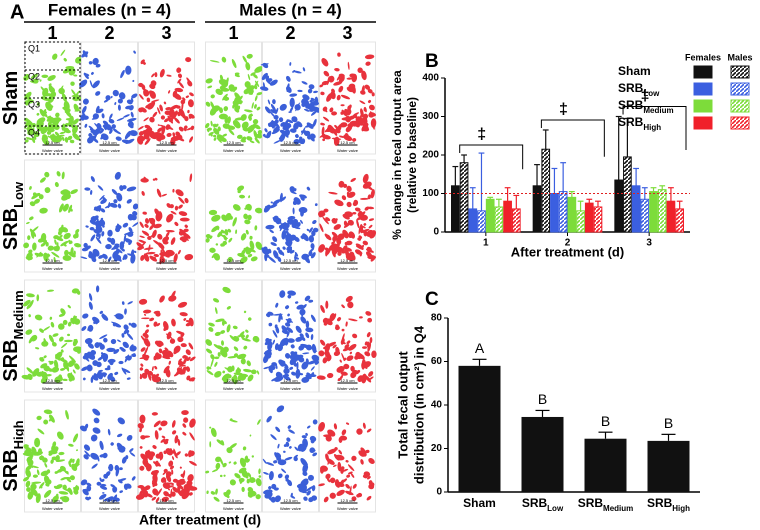  Describe the element at coordinates (430, 78) in the screenshot. I see `y-tick-label: 400` at that location.